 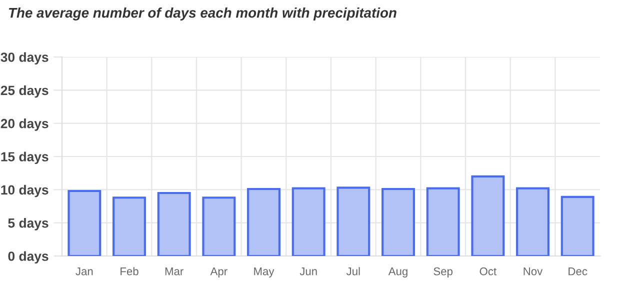 What do you see at coordinates (443, 272) in the screenshot?
I see `x-tick-label: Sep` at bounding box center [443, 272].